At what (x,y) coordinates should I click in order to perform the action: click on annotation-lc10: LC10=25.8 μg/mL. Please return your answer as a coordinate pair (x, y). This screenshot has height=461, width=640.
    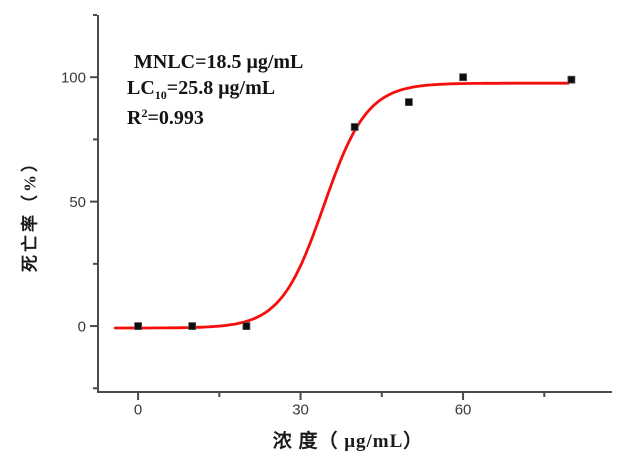
    Looking at the image, I should click on (201, 89).